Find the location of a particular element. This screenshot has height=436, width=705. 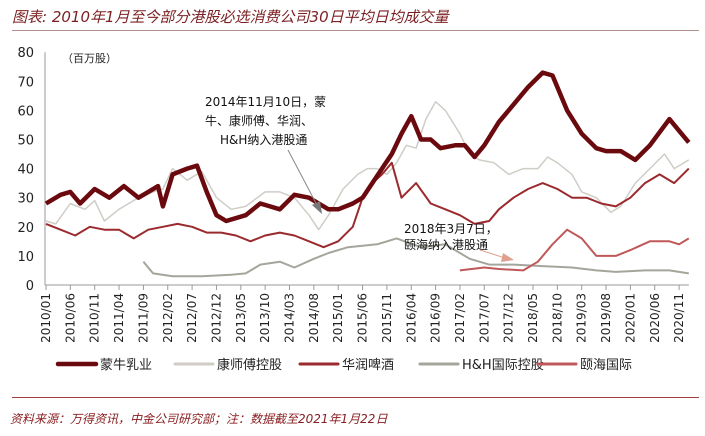

chart-title: 图表: 2010年1月至今部分港股必选消费公司30日平均日均成交量 is located at coordinates (230, 17).